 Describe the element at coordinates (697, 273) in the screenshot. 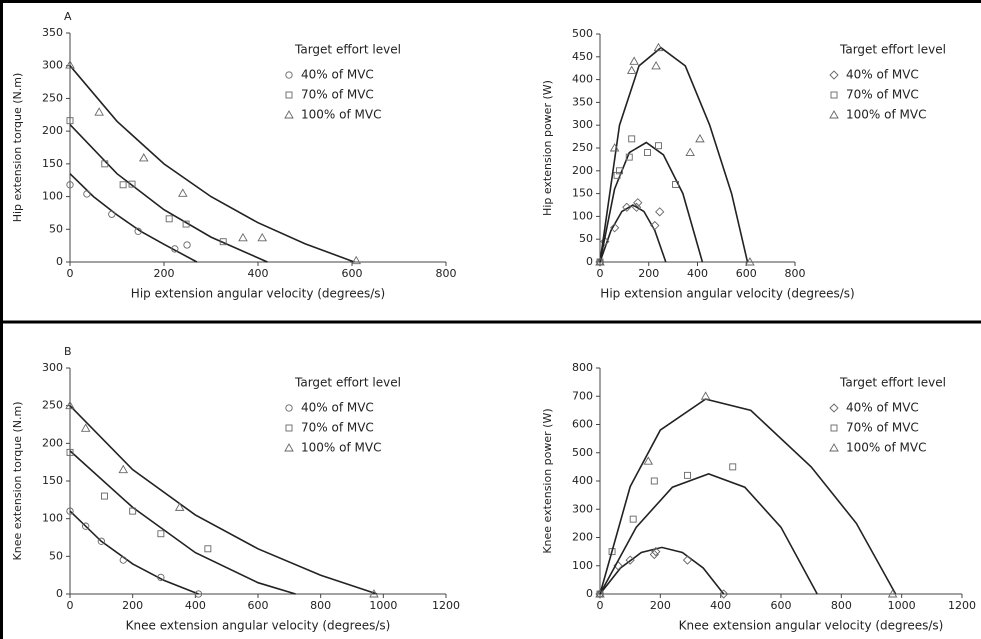

I see `x-tick-label: 400` at that location.